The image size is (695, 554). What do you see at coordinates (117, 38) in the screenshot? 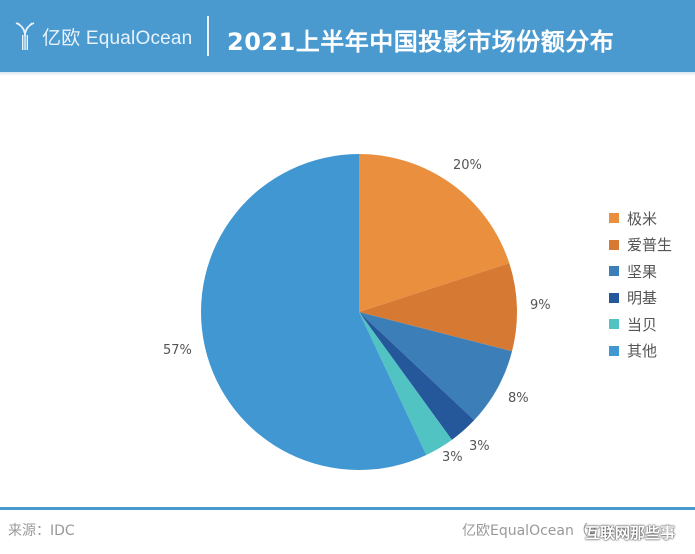
I see `logo-text: 亿欧 EqualOcean` at bounding box center [117, 38].